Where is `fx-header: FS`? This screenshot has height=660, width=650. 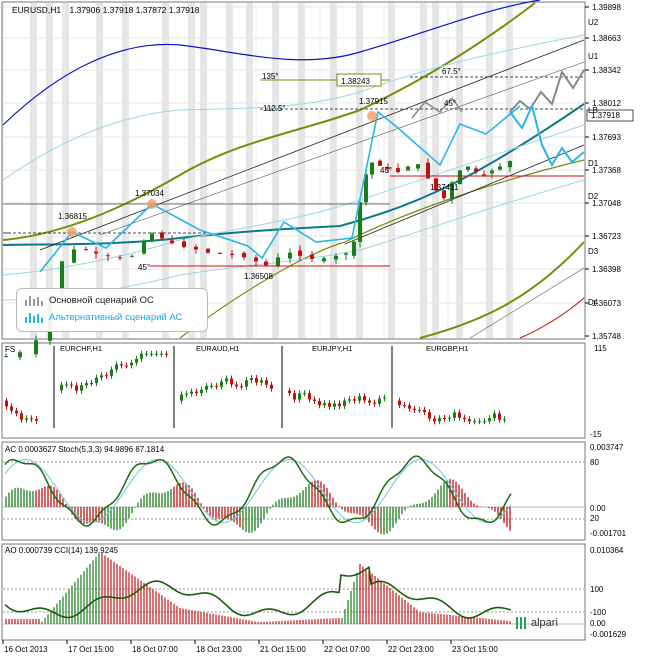 fx-header: FS is located at coordinates (10, 349).